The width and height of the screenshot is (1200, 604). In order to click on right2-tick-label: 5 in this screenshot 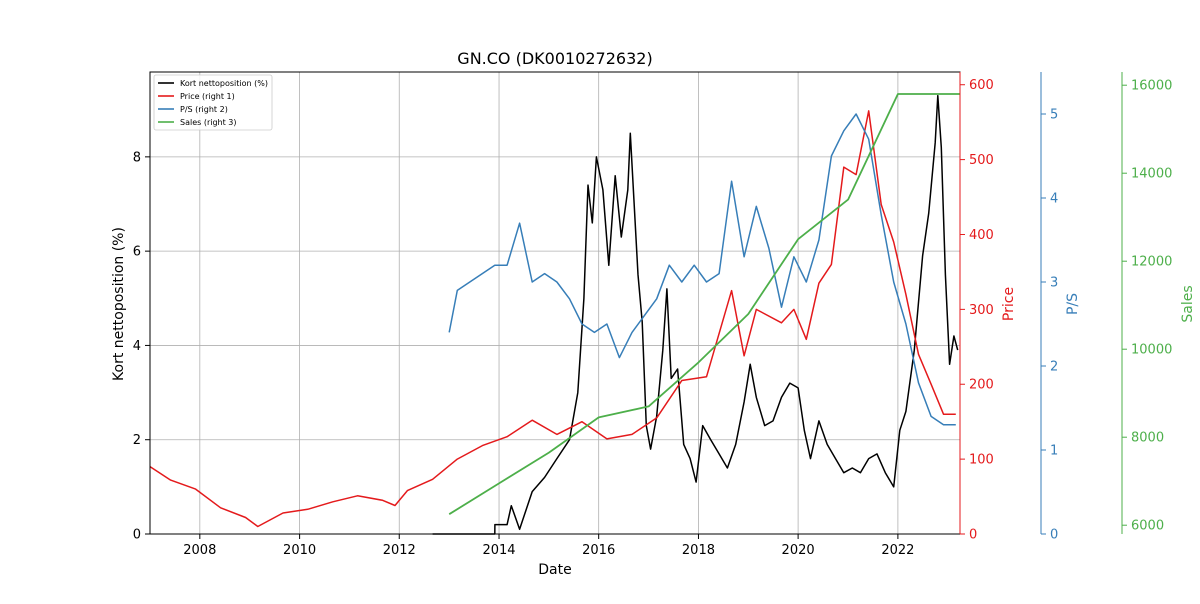, I will do `click(1054, 115)`.